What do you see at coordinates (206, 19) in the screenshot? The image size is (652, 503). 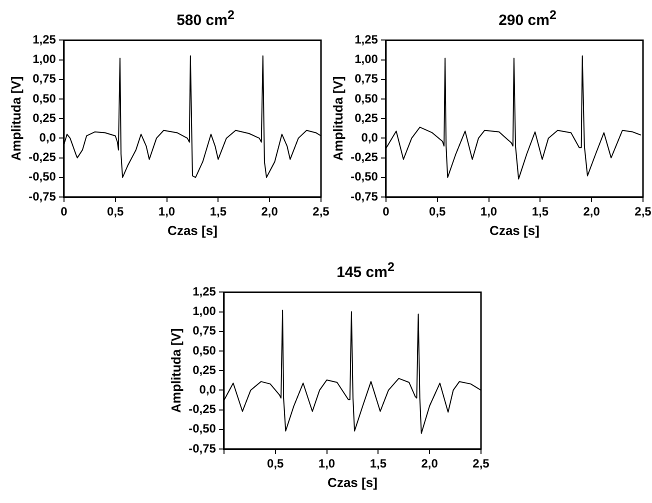 I see `chart-title: 580 cm$^{2}$` at bounding box center [206, 19].